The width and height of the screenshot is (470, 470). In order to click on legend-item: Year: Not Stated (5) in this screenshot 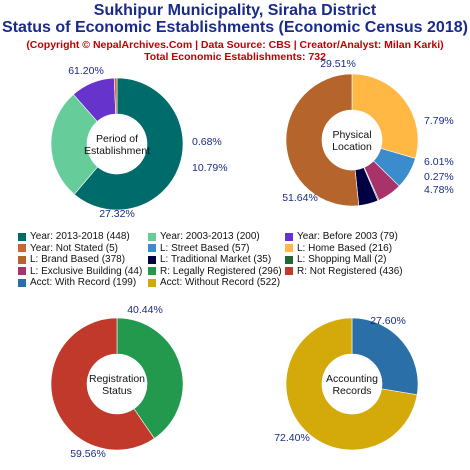, I will do `click(68, 248)`.